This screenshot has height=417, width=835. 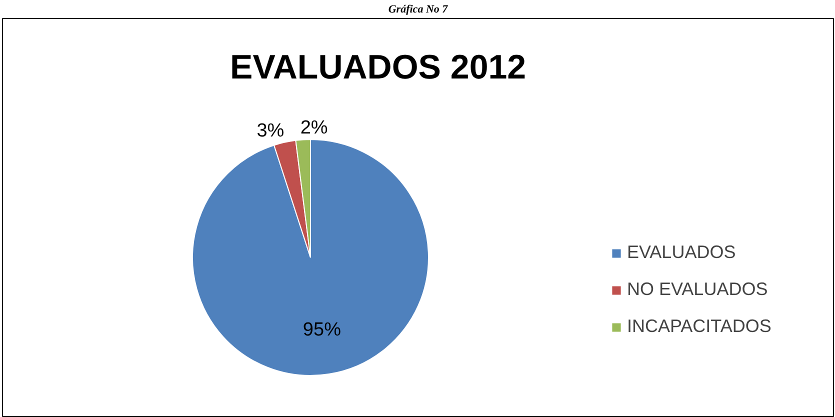 What do you see at coordinates (314, 127) in the screenshot?
I see `data-label: 2%` at bounding box center [314, 127].